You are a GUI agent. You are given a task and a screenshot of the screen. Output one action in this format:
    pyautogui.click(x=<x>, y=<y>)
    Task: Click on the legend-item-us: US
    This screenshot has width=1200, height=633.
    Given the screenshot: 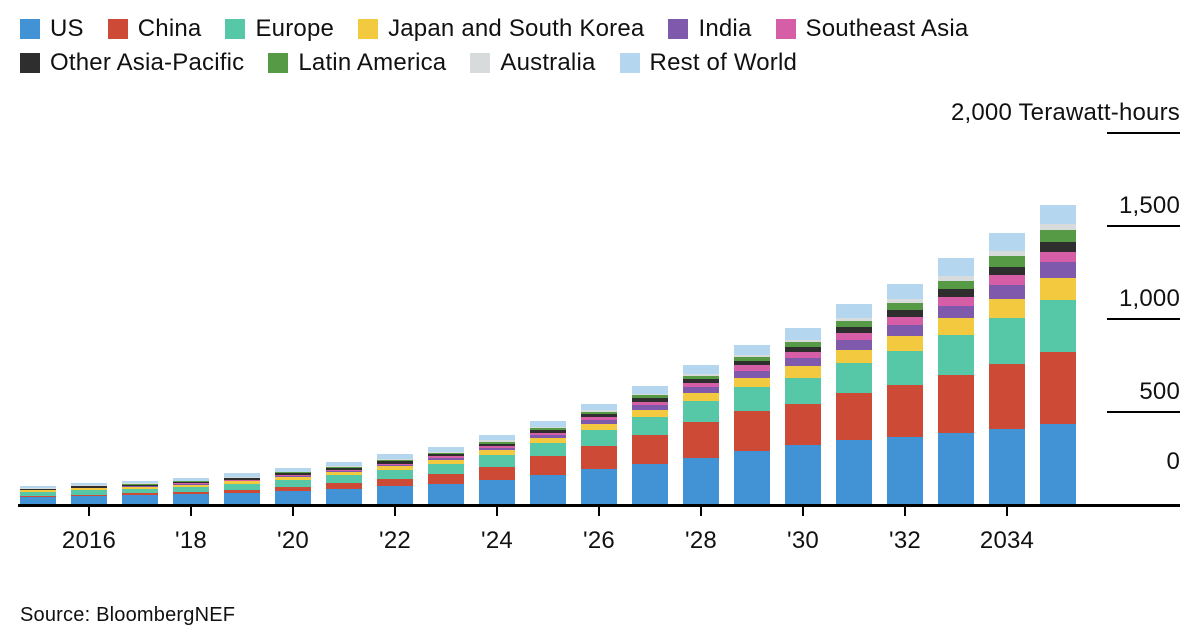 What is the action you would take?
    pyautogui.click(x=52, y=29)
    